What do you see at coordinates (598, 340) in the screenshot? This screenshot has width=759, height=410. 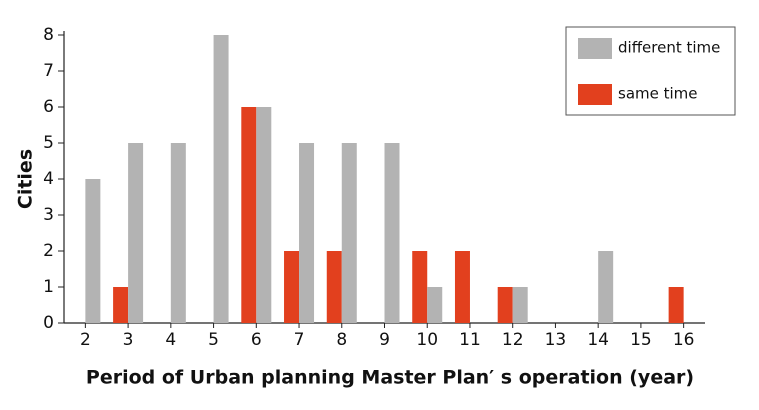 I see `x-tick-label: 14` at bounding box center [598, 340].